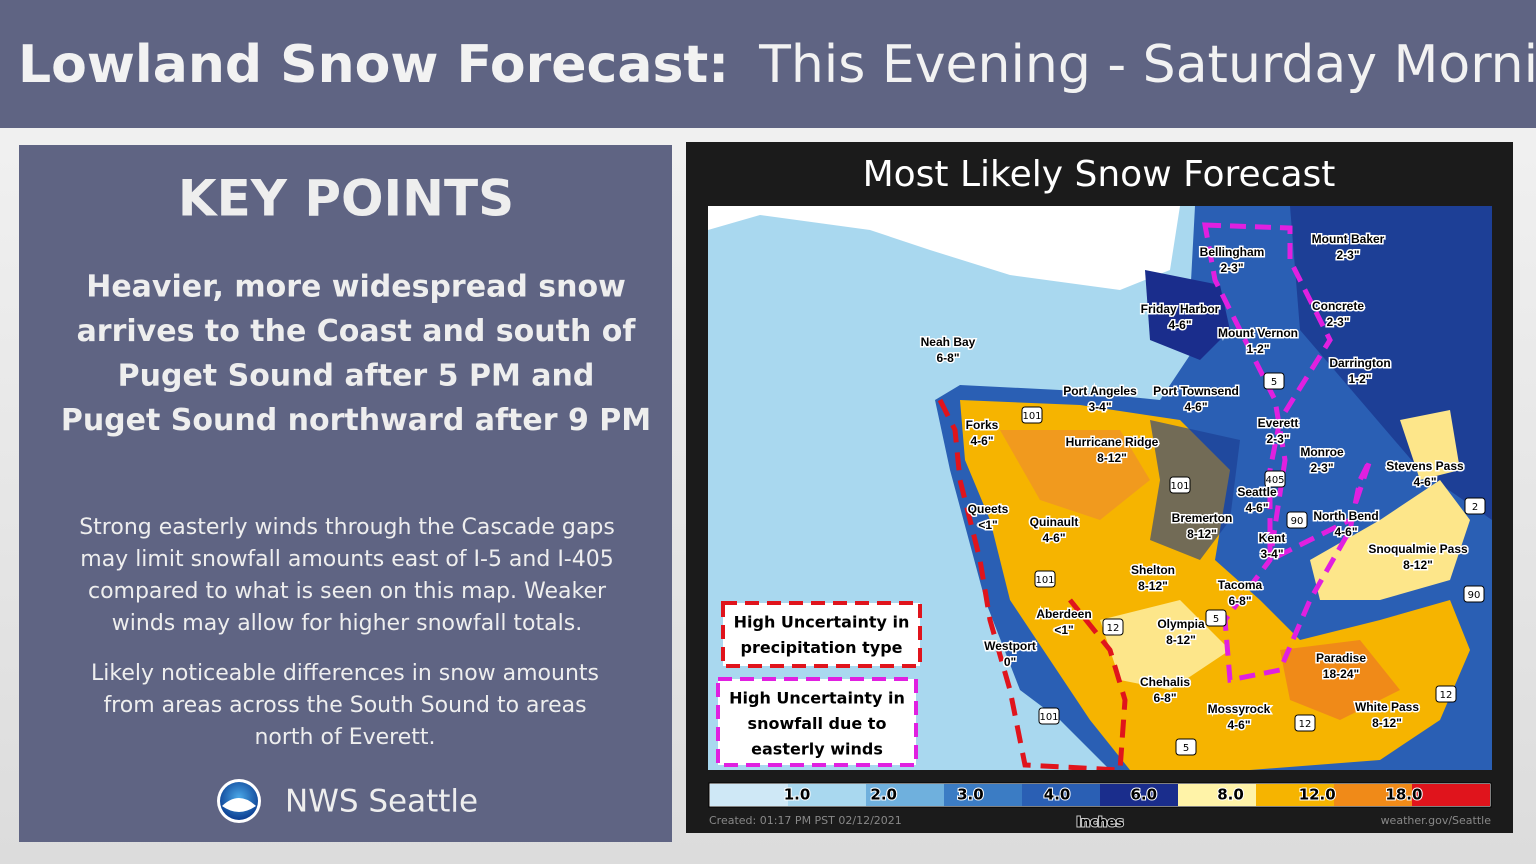 This screenshot has width=1536, height=864. What do you see at coordinates (1054, 522) in the screenshot?
I see `location-name: Quinault` at bounding box center [1054, 522].